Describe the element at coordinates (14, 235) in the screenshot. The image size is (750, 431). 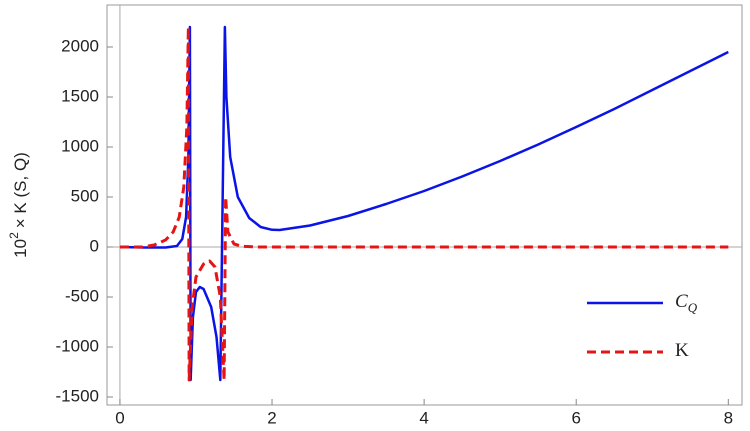
I see `y-label-exp: 2` at that location.